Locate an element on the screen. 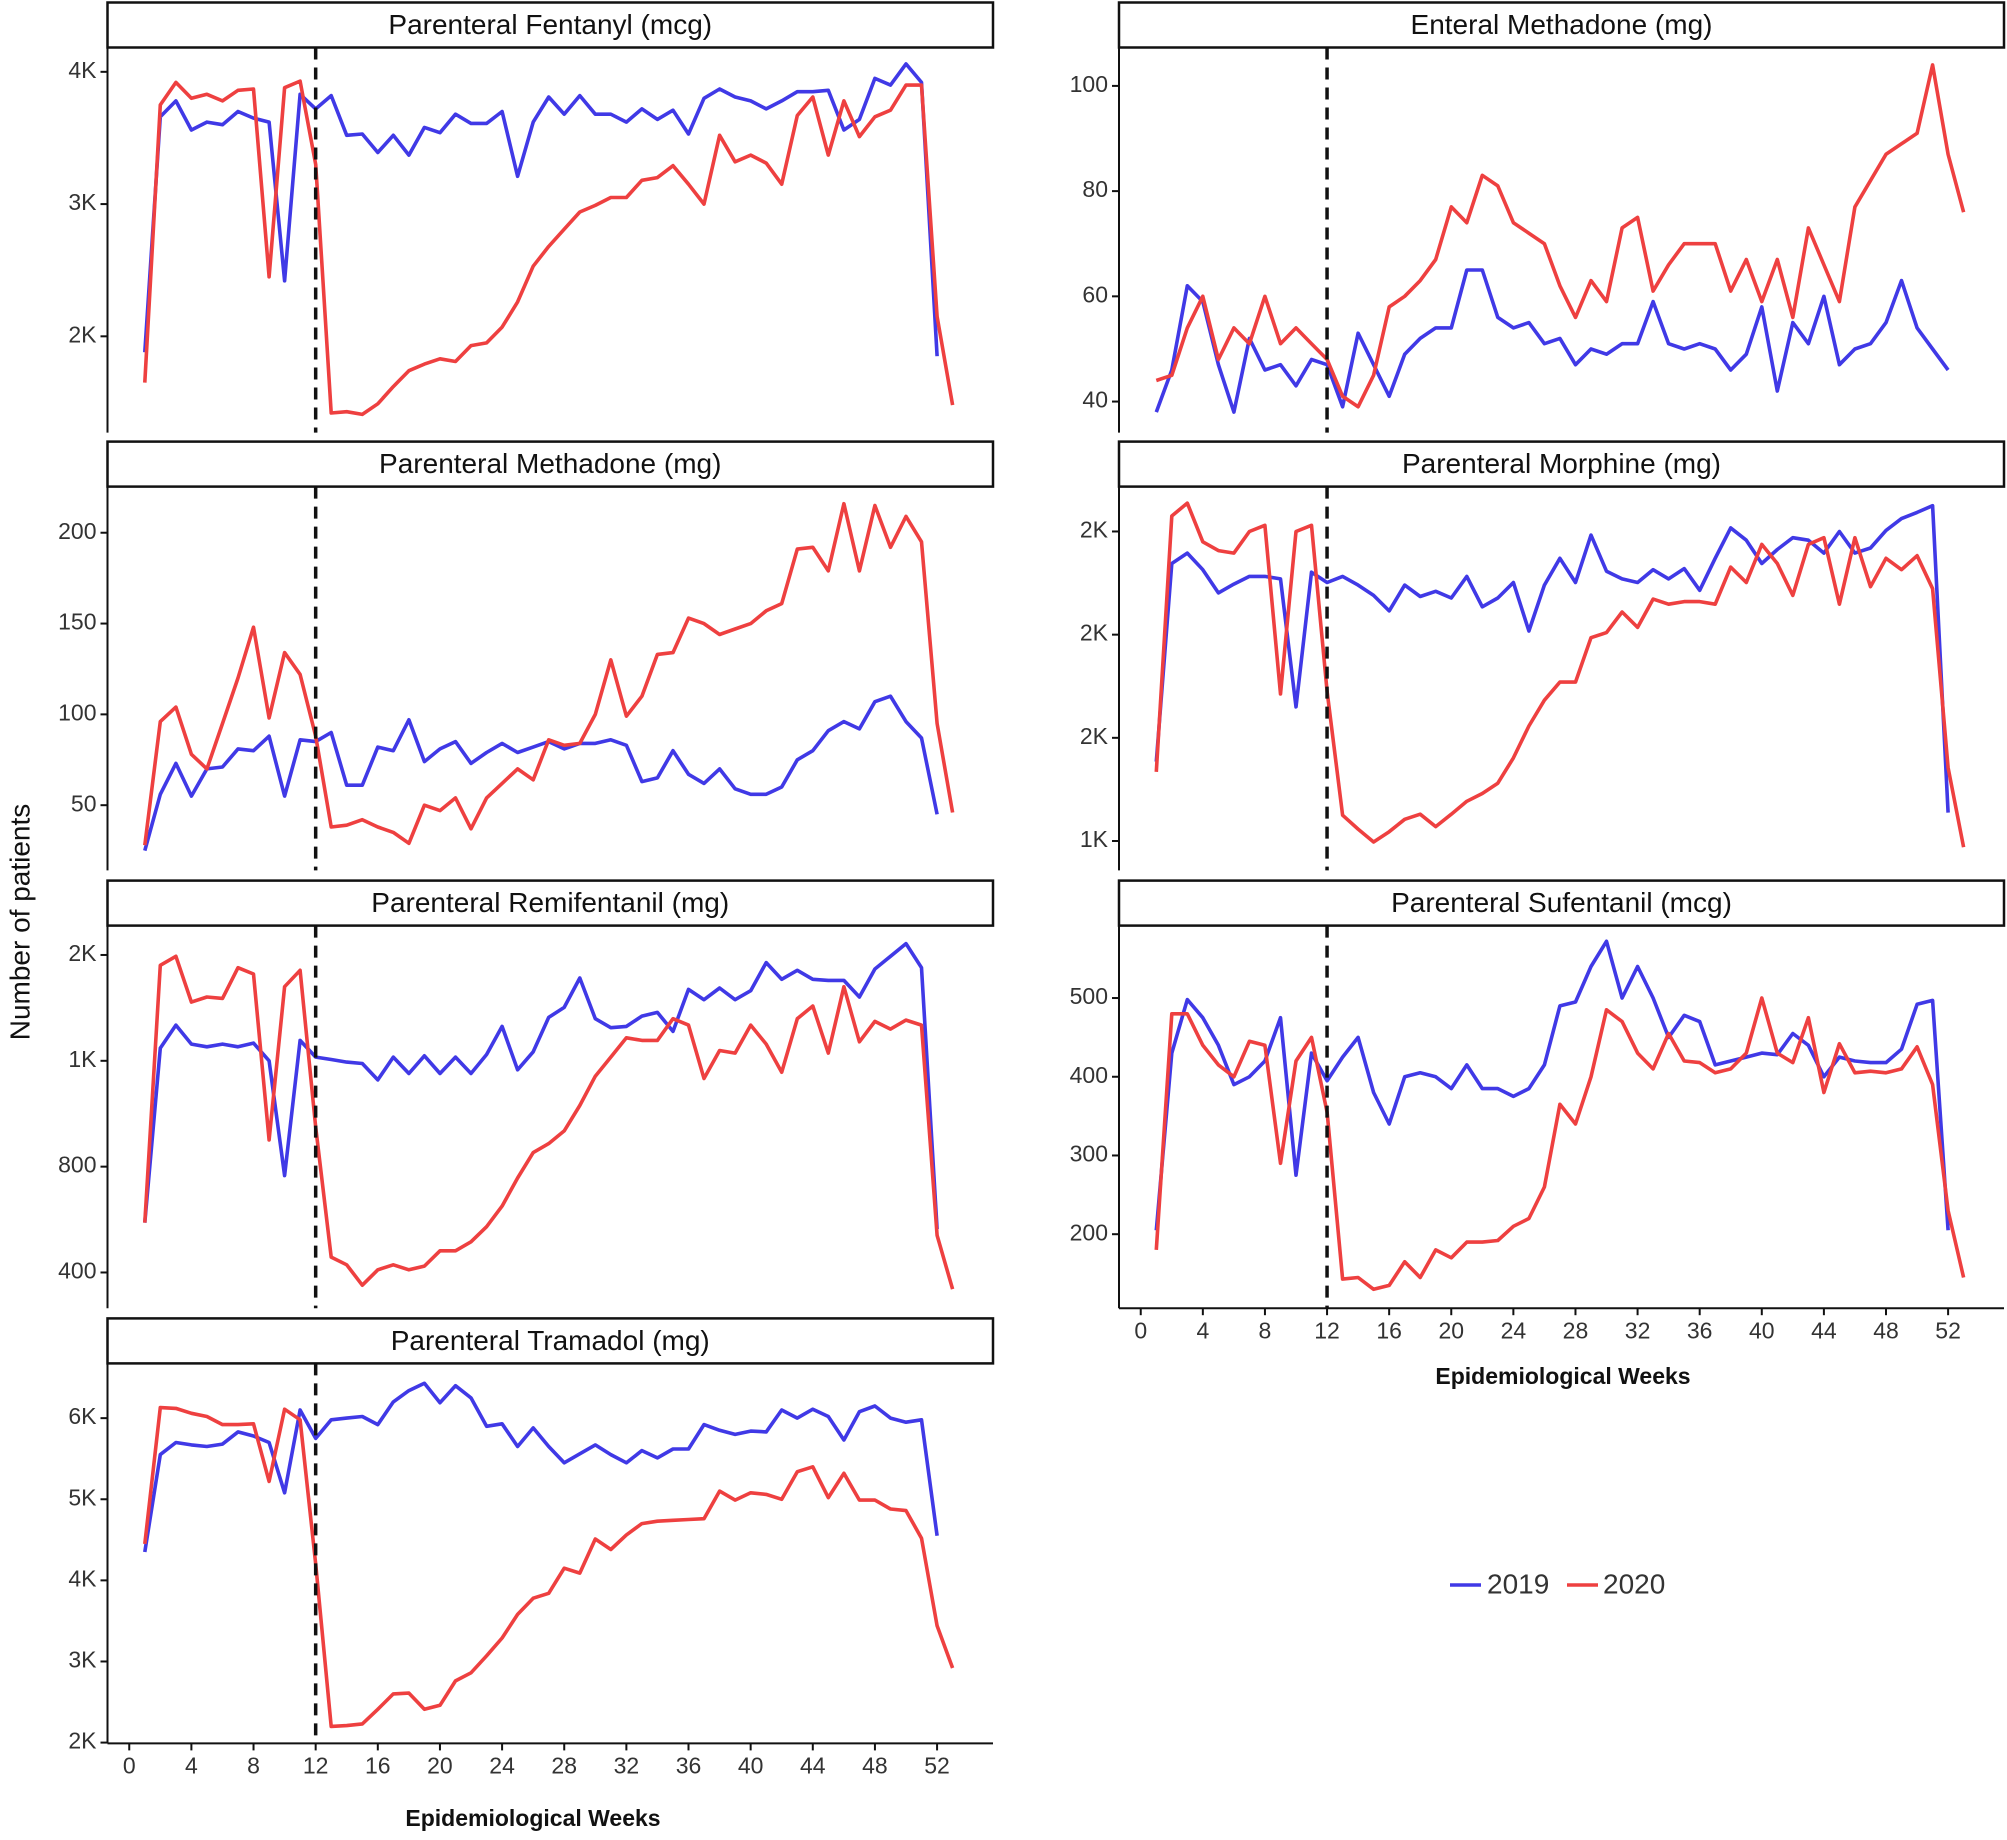 Image resolution: width=2007 pixels, height=1840 pixels. legend-label: 2019 is located at coordinates (1518, 1583).